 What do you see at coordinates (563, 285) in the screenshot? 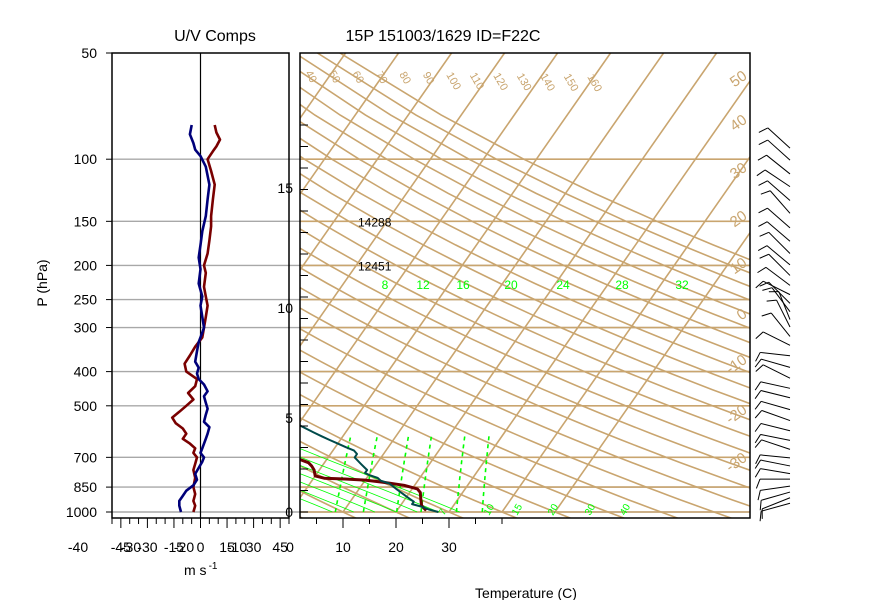
I see `moist-adiabat-label: 24` at bounding box center [563, 285].